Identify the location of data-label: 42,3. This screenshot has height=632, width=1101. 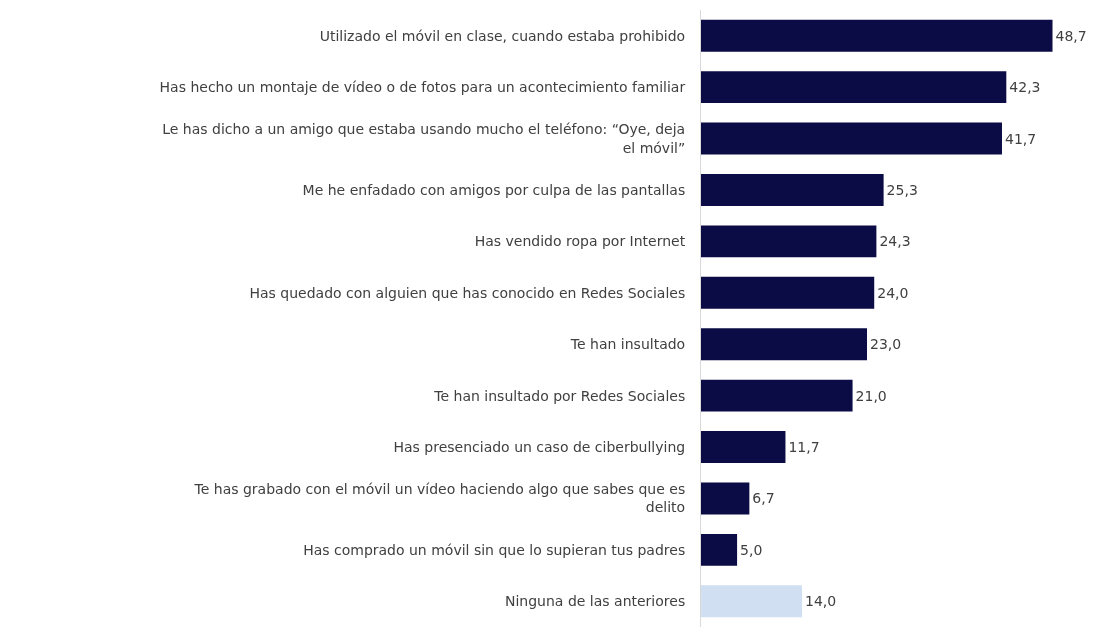
(1025, 87).